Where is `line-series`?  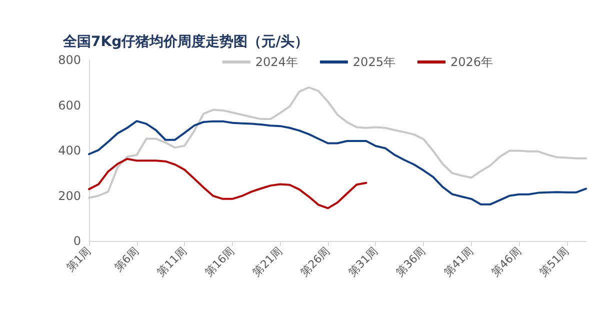 line-series is located at coordinates (228, 184).